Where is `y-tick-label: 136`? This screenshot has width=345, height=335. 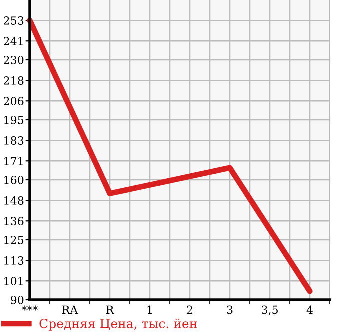
y-tick-label: 136 is located at coordinates (14, 221).